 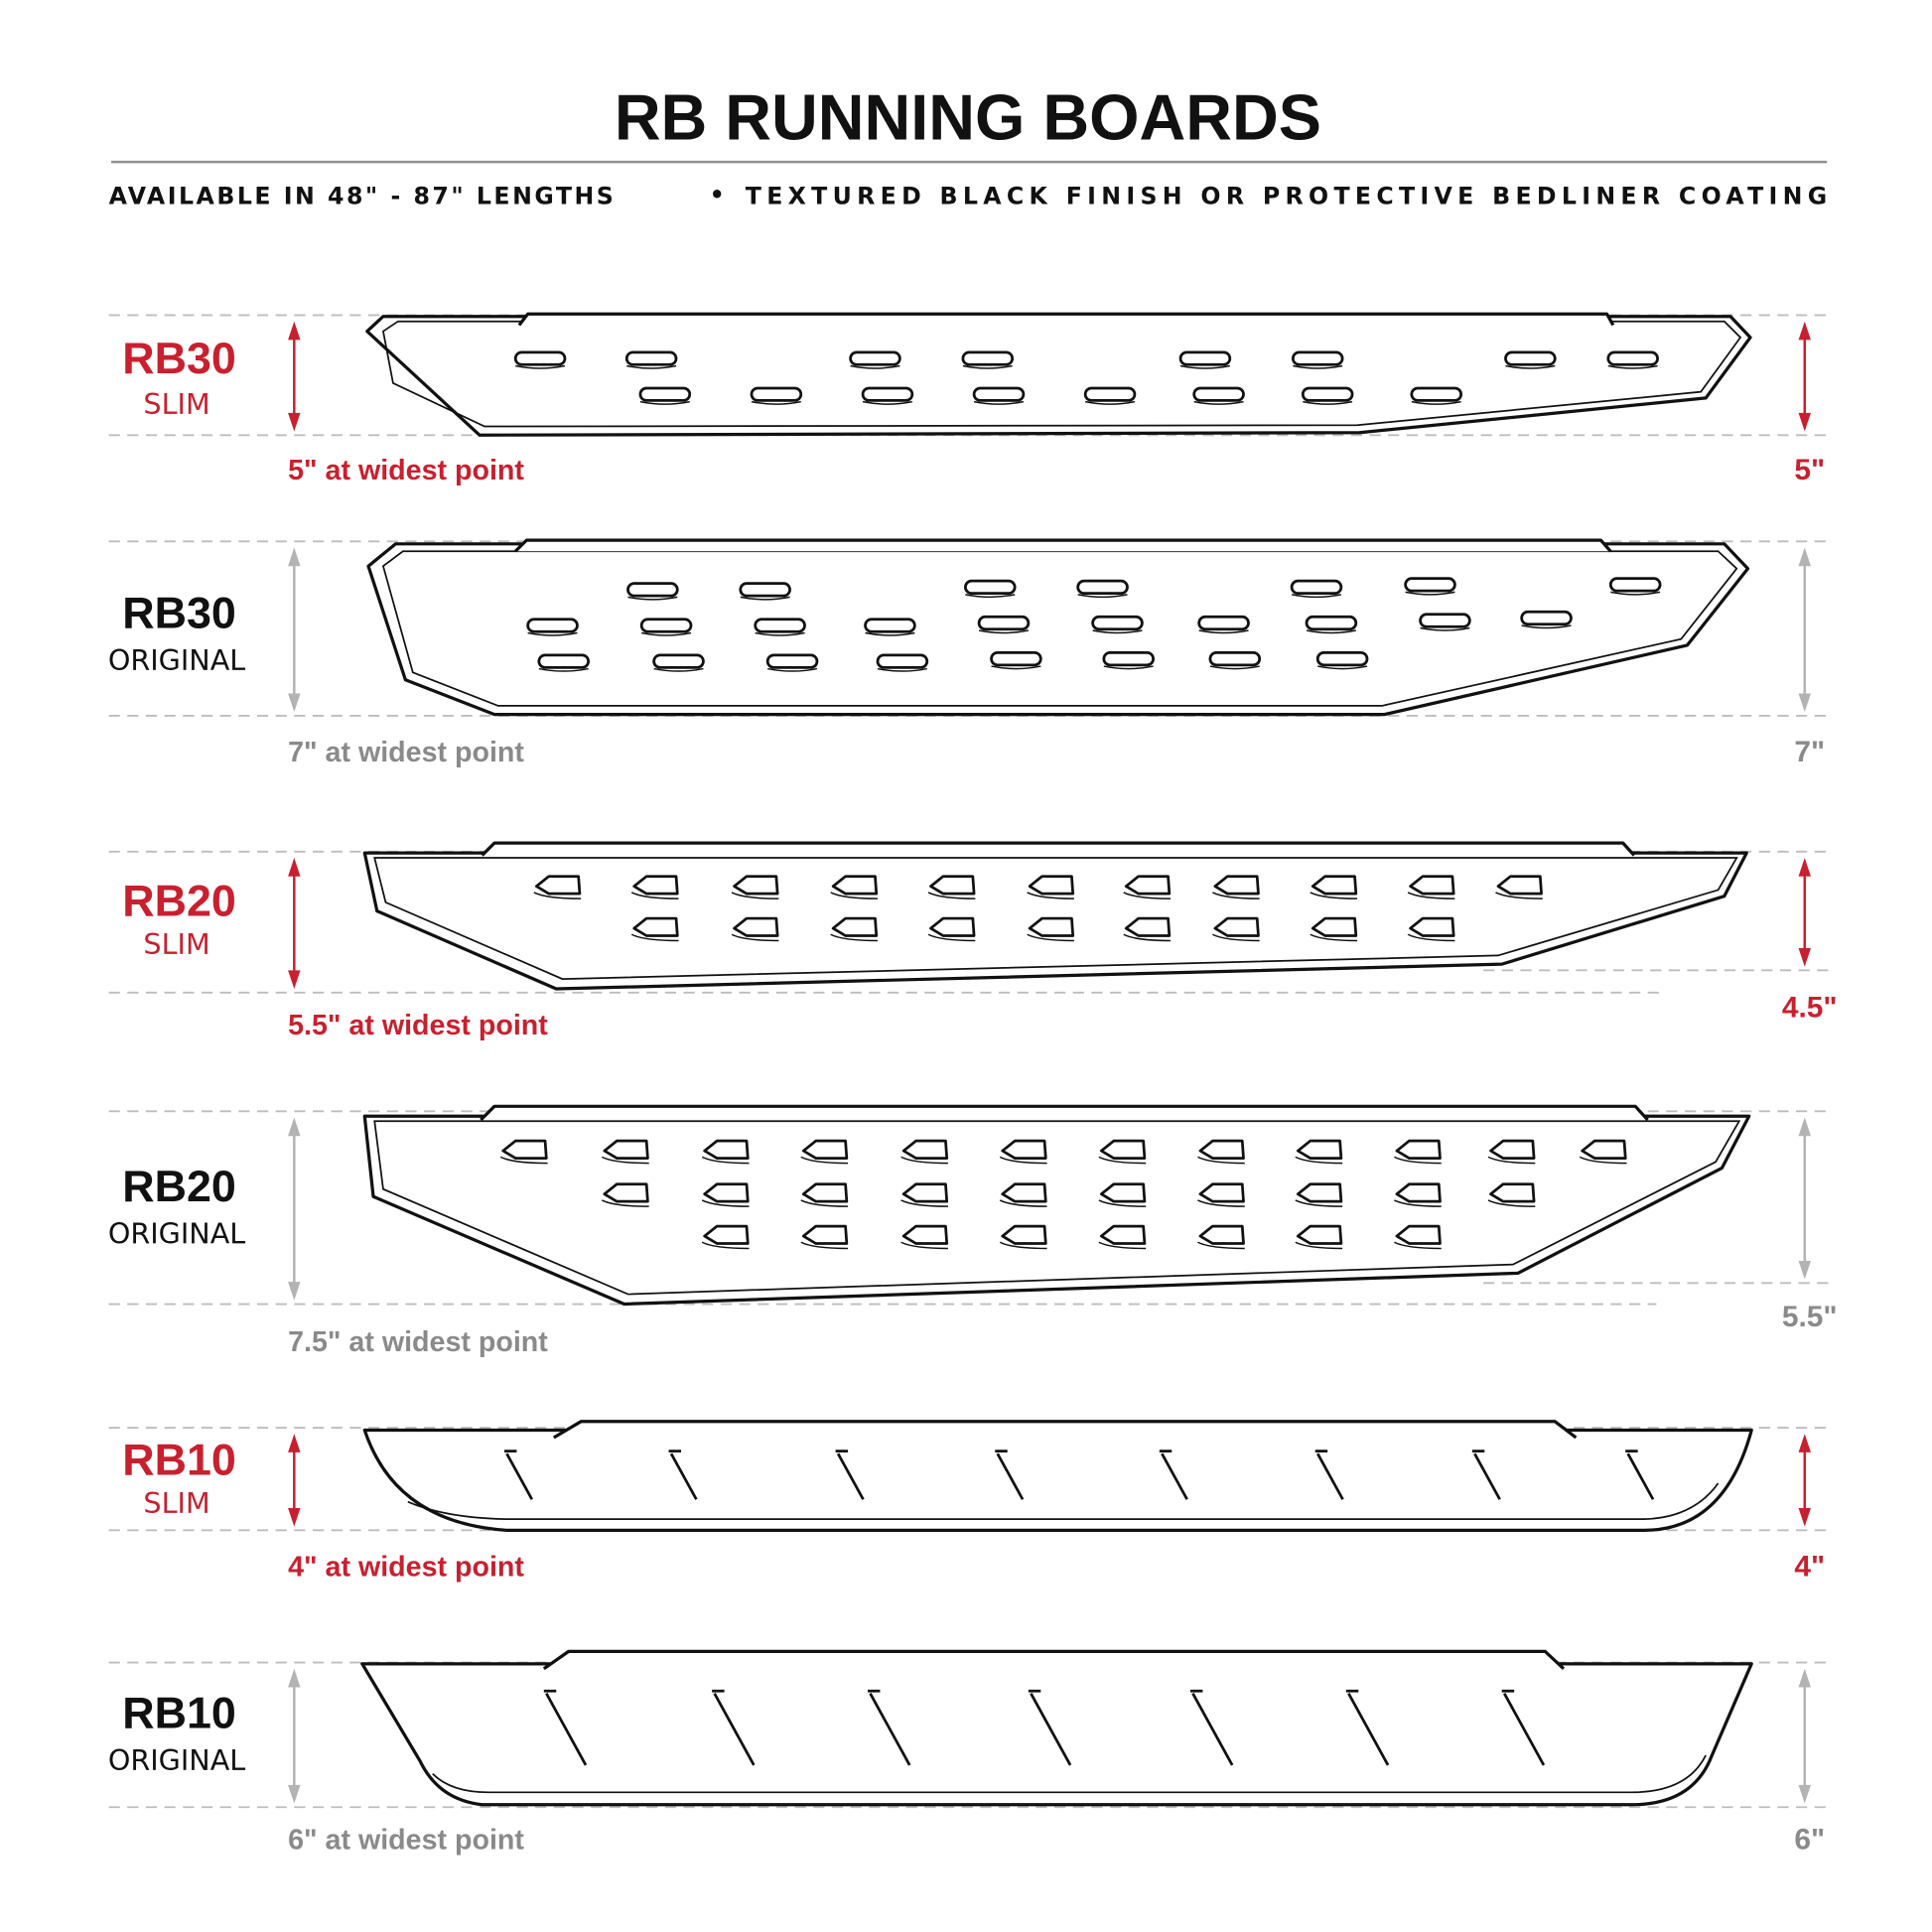 I want to click on model-name: RB20, so click(x=179, y=902).